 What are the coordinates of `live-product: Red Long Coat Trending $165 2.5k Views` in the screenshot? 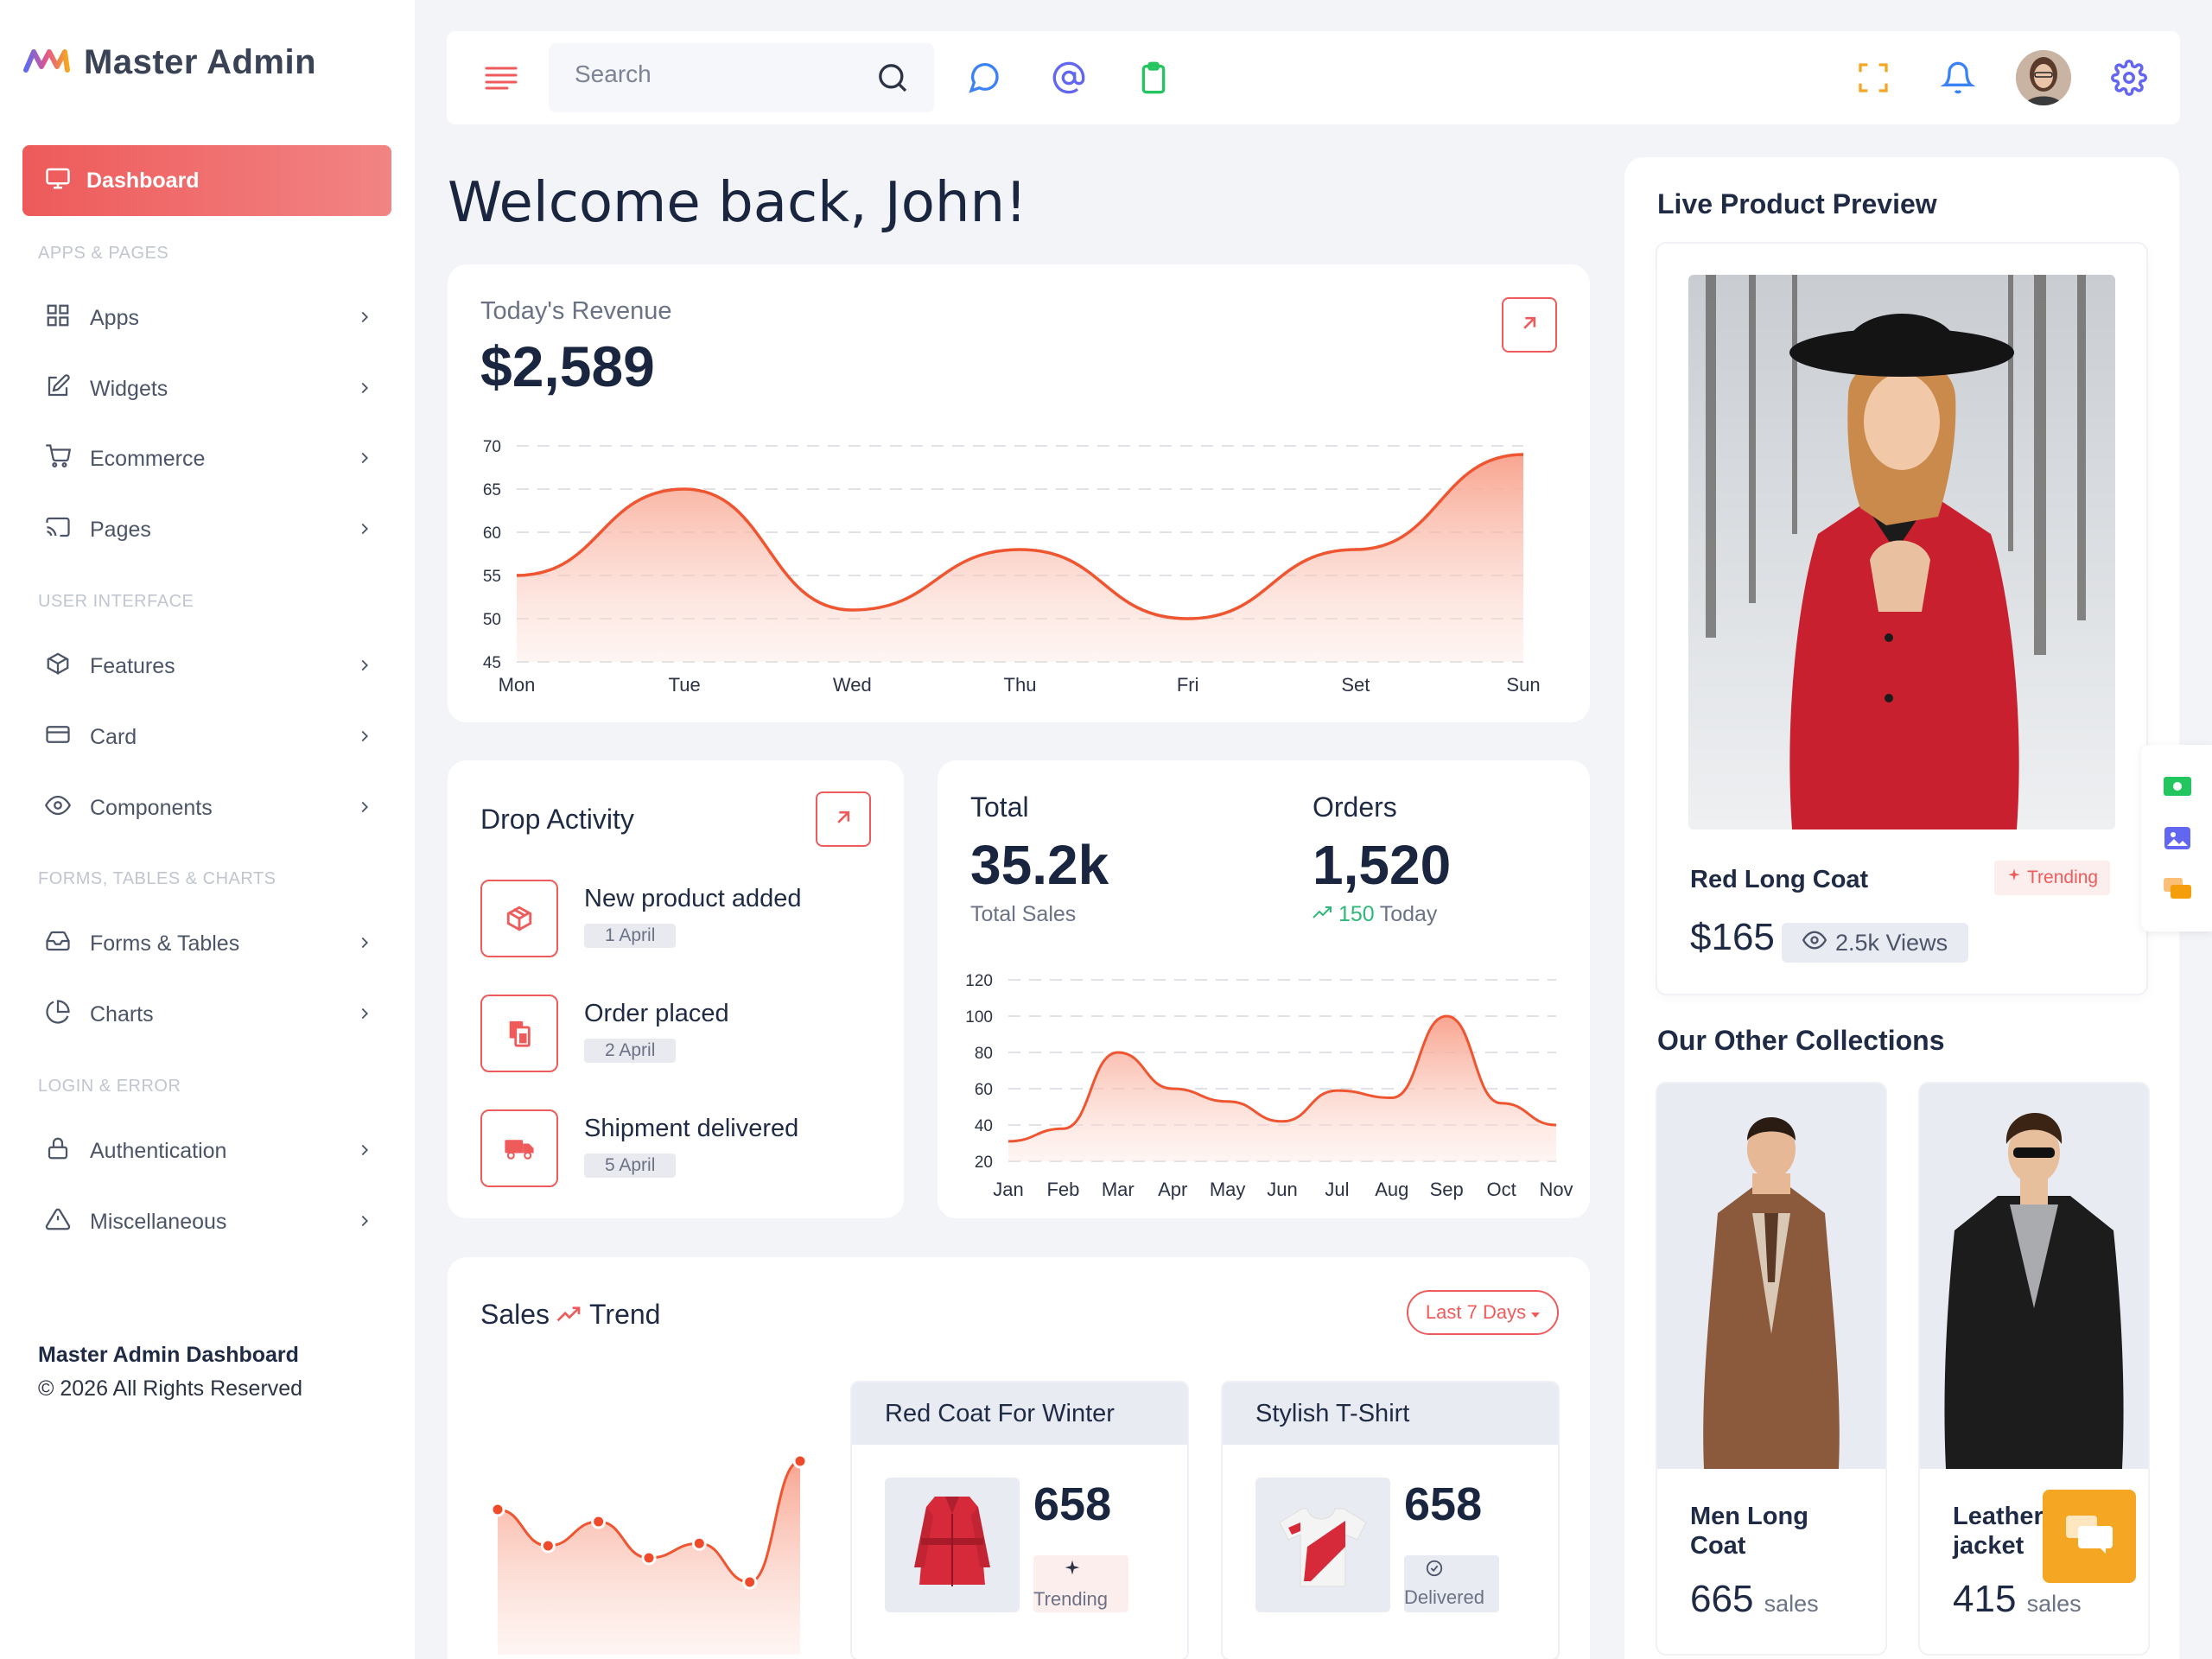 It's located at (1901, 619).